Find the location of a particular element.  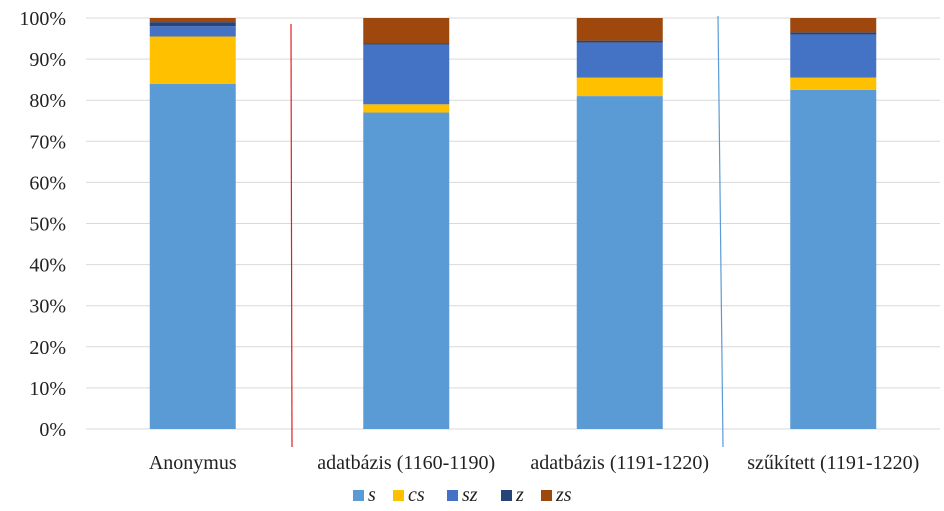

blue-divider-line is located at coordinates (720, 231).